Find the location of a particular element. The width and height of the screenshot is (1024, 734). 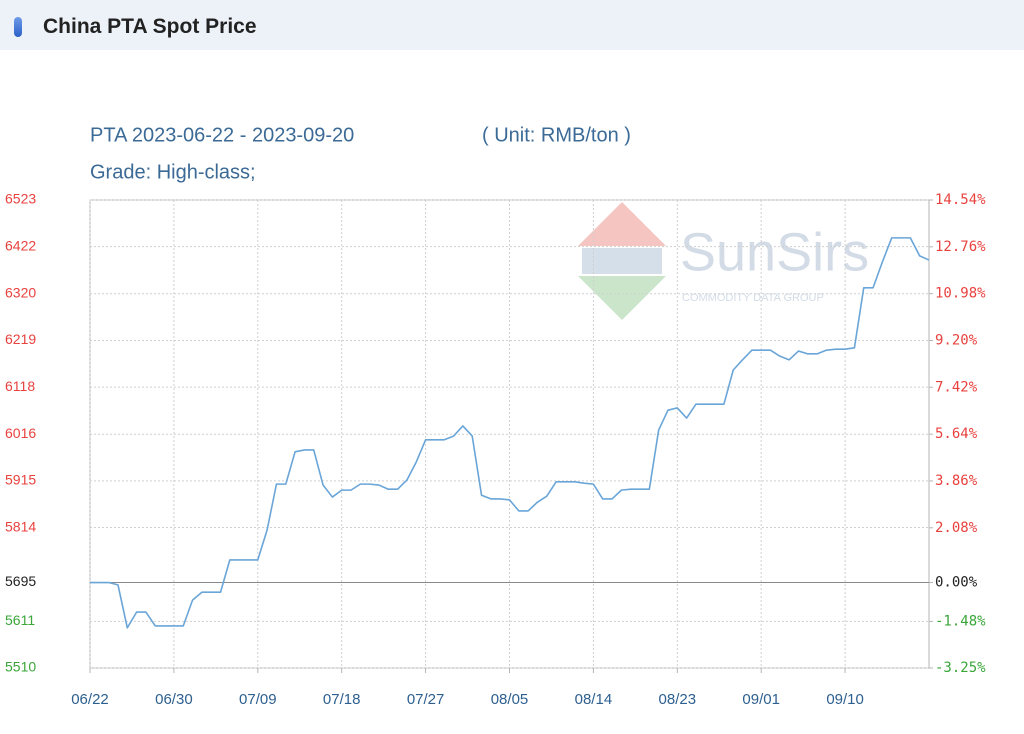

x-tick-label: 08/23 is located at coordinates (678, 699).